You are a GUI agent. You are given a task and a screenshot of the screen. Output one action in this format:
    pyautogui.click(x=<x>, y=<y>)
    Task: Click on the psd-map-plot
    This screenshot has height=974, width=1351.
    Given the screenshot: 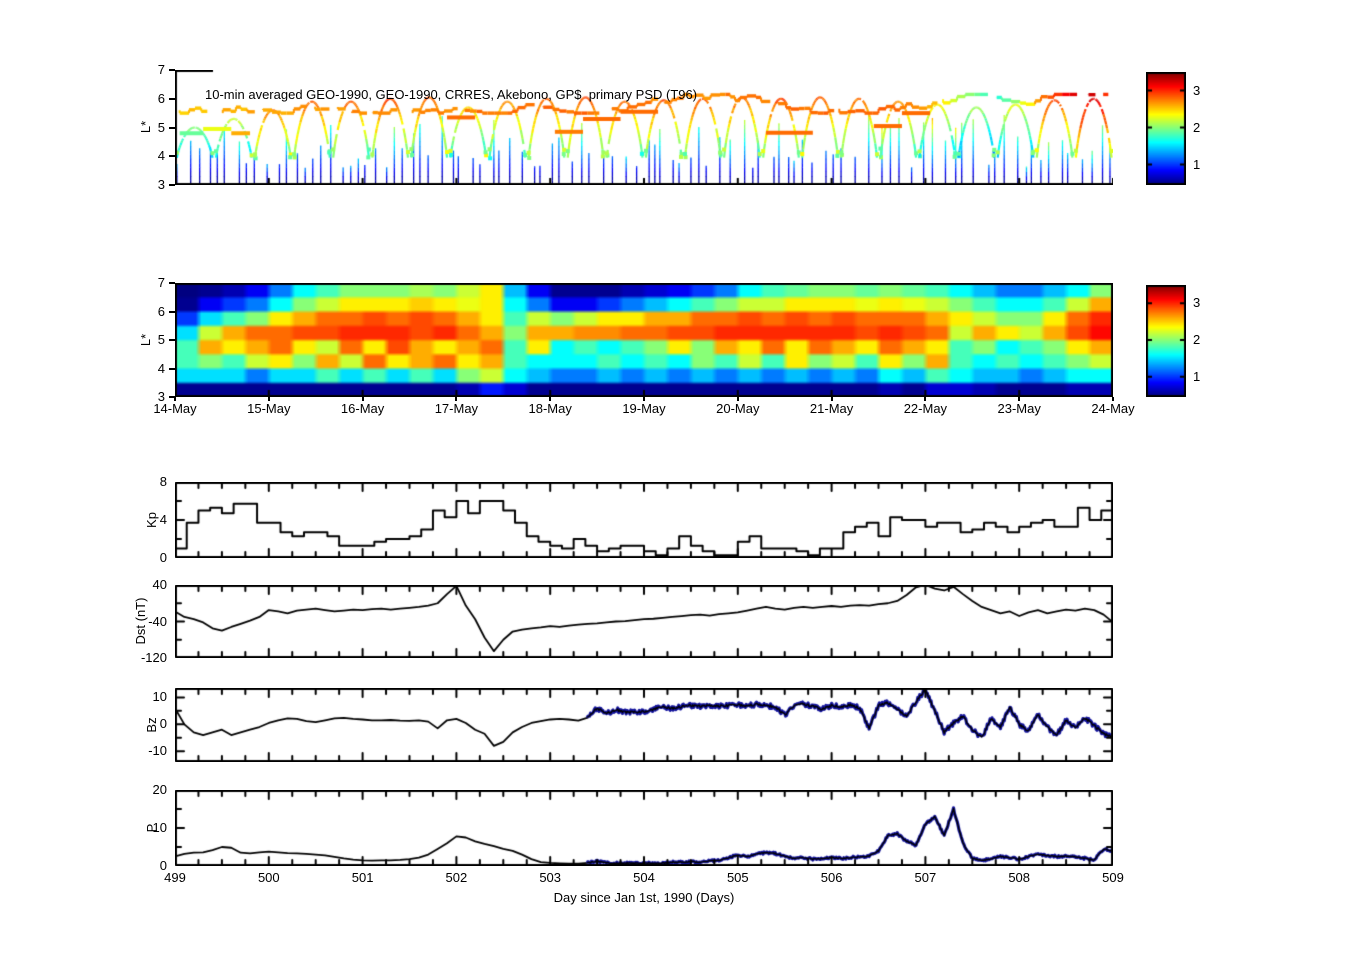 What is the action you would take?
    pyautogui.click(x=644, y=340)
    